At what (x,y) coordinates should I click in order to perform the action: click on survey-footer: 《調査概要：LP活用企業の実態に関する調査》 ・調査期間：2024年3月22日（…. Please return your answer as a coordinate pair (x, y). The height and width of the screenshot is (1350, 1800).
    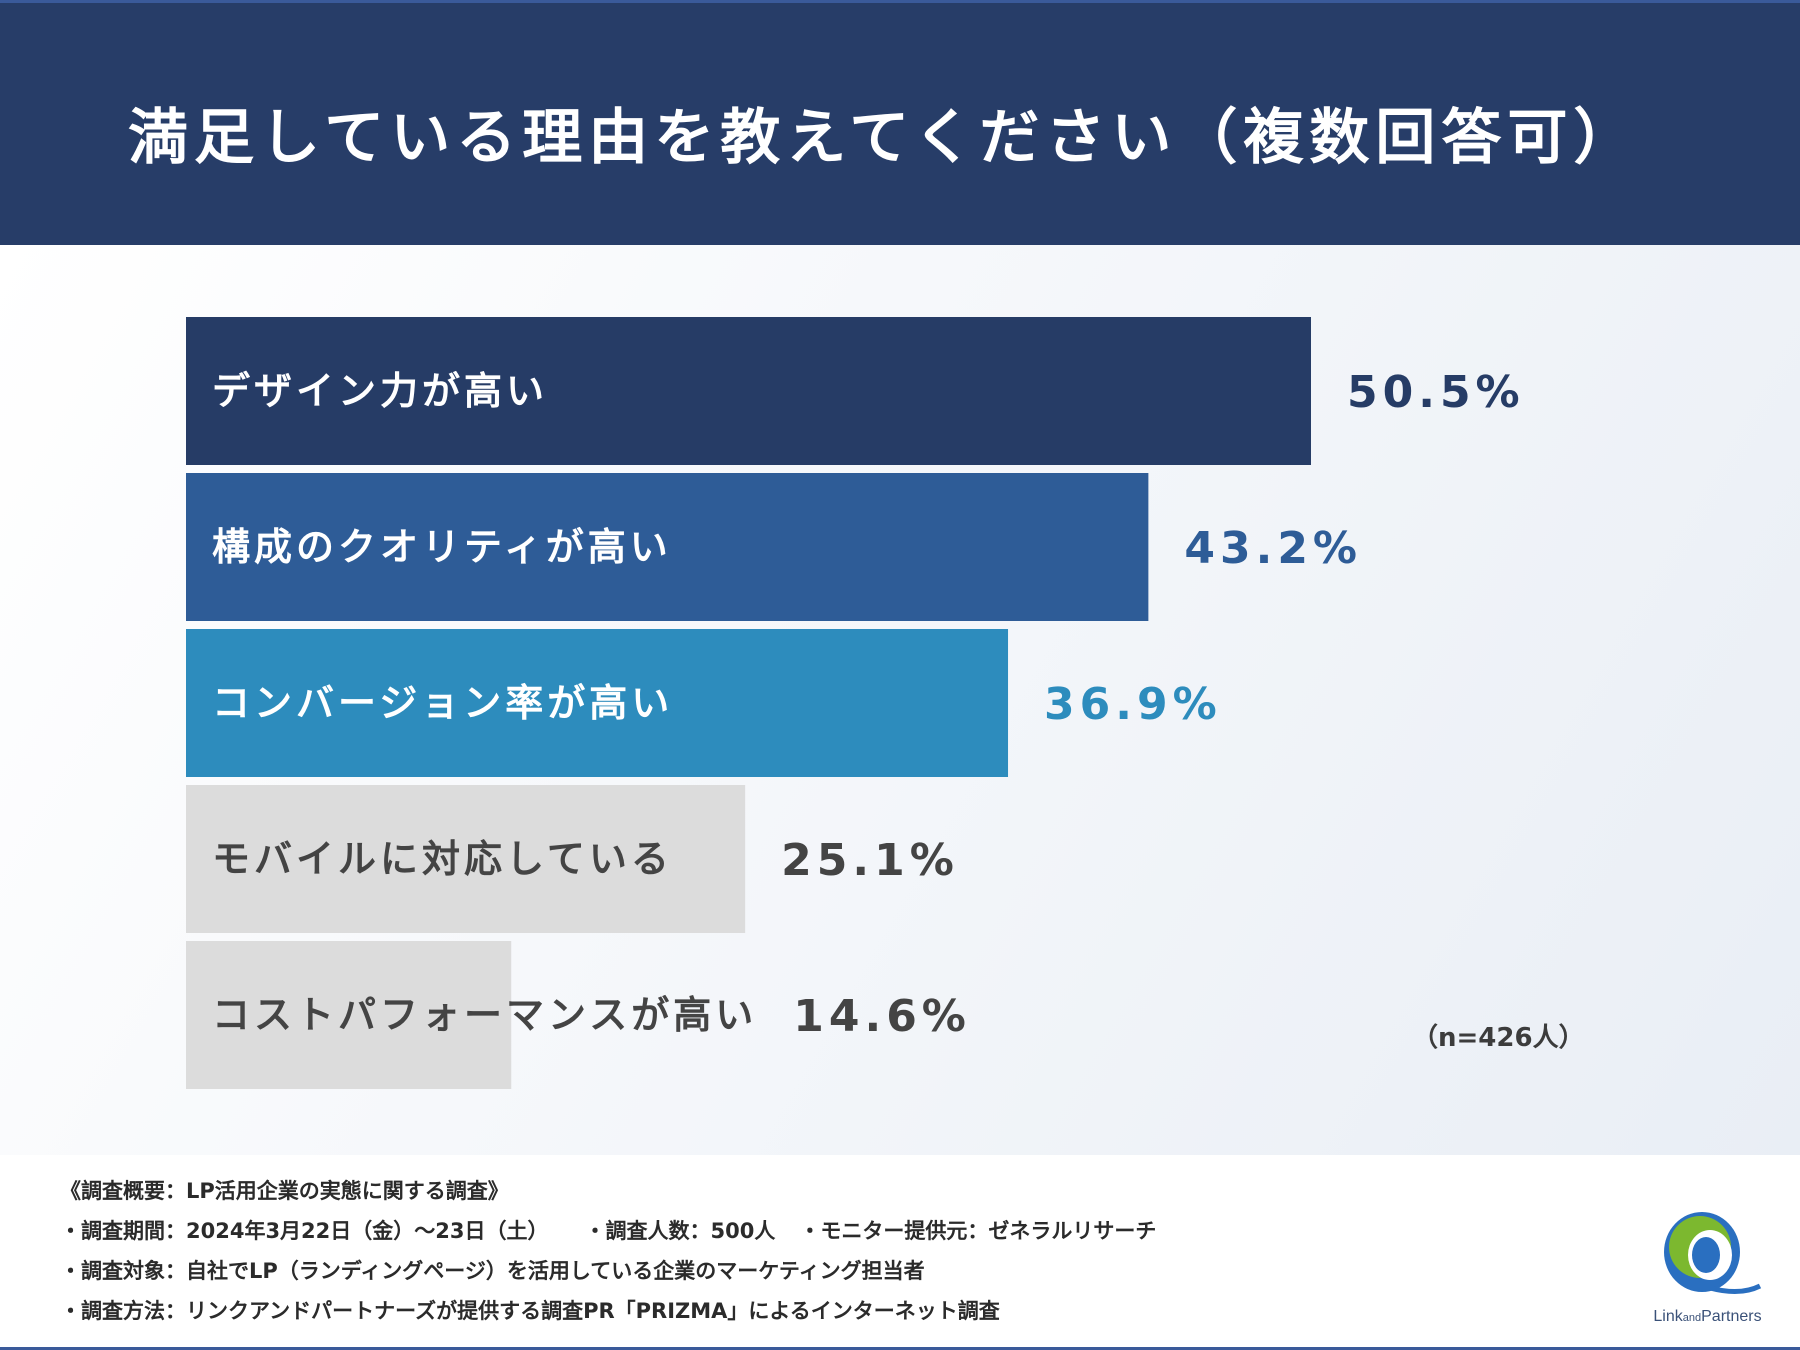
    Looking at the image, I should click on (900, 1252).